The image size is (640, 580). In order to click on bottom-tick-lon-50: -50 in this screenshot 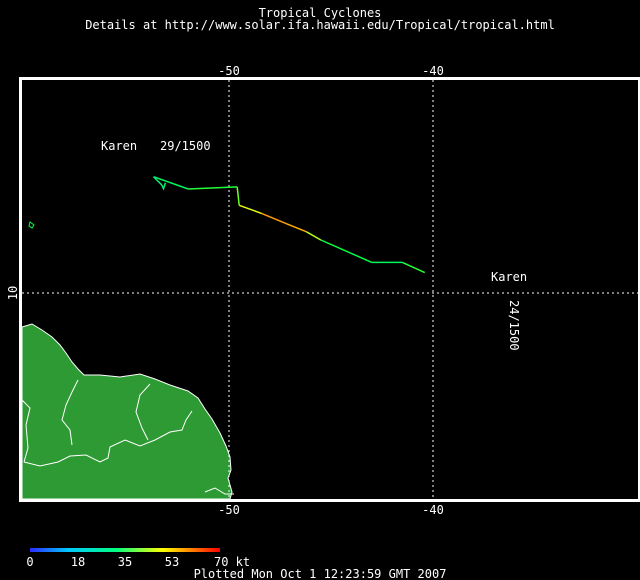, I will do `click(229, 510)`.